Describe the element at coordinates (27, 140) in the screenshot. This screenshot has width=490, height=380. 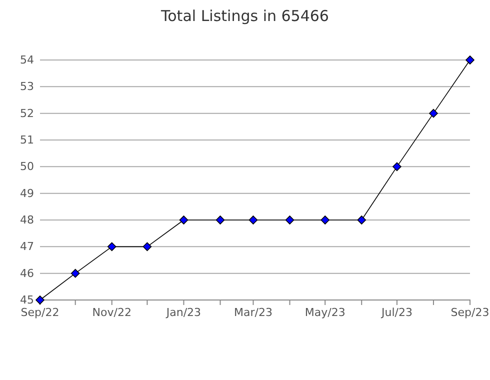
I see `y-tick-label: 51` at that location.